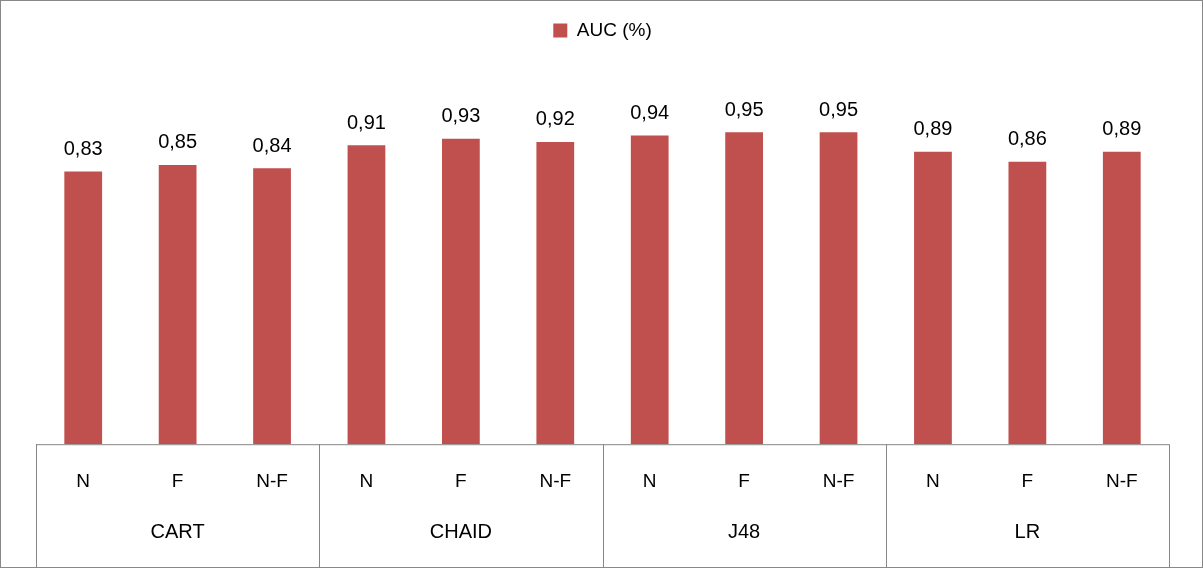 Image resolution: width=1203 pixels, height=568 pixels. I want to click on data-label: 0,92, so click(555, 118).